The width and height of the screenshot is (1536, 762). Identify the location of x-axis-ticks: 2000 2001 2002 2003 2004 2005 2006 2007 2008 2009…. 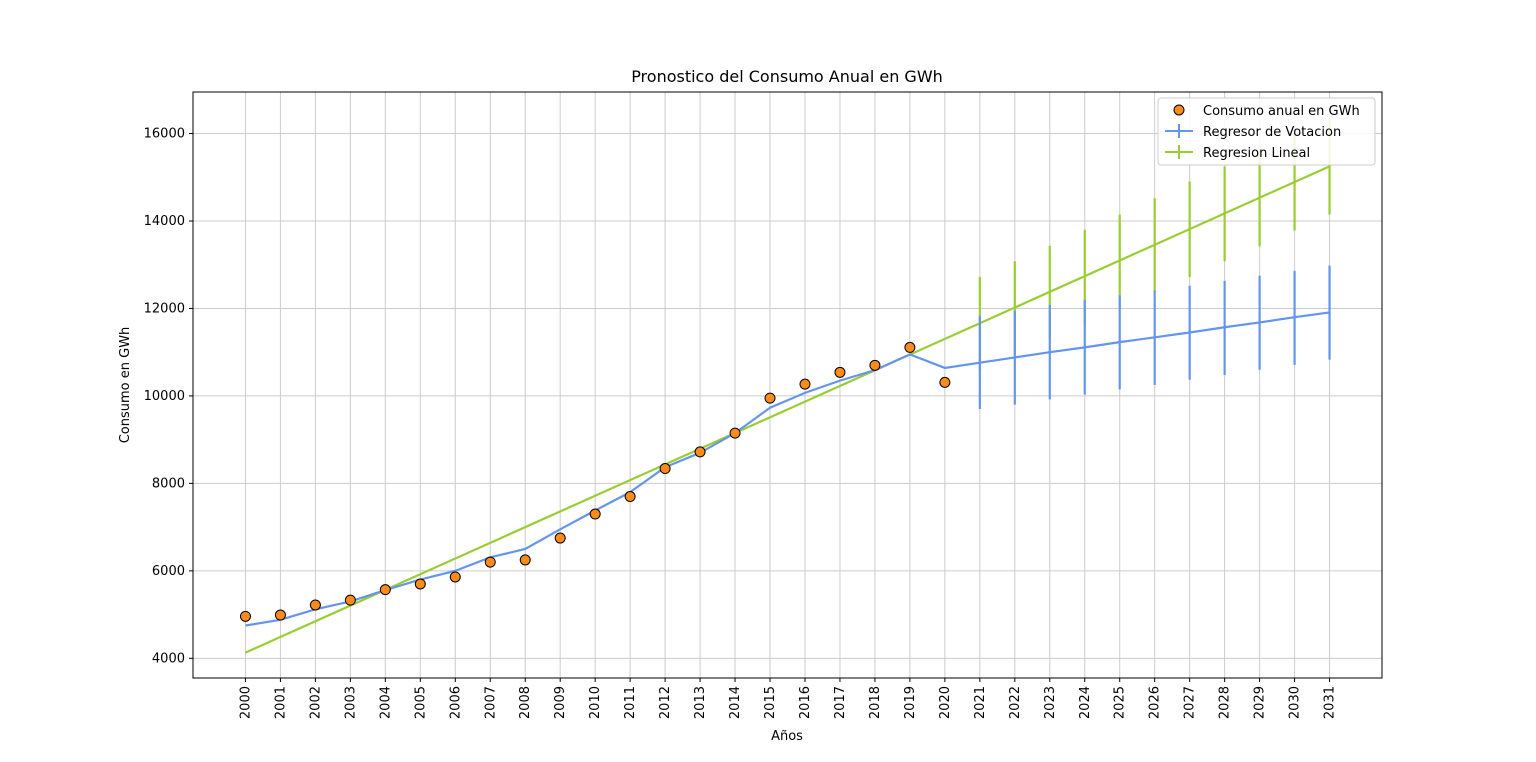
(788, 698).